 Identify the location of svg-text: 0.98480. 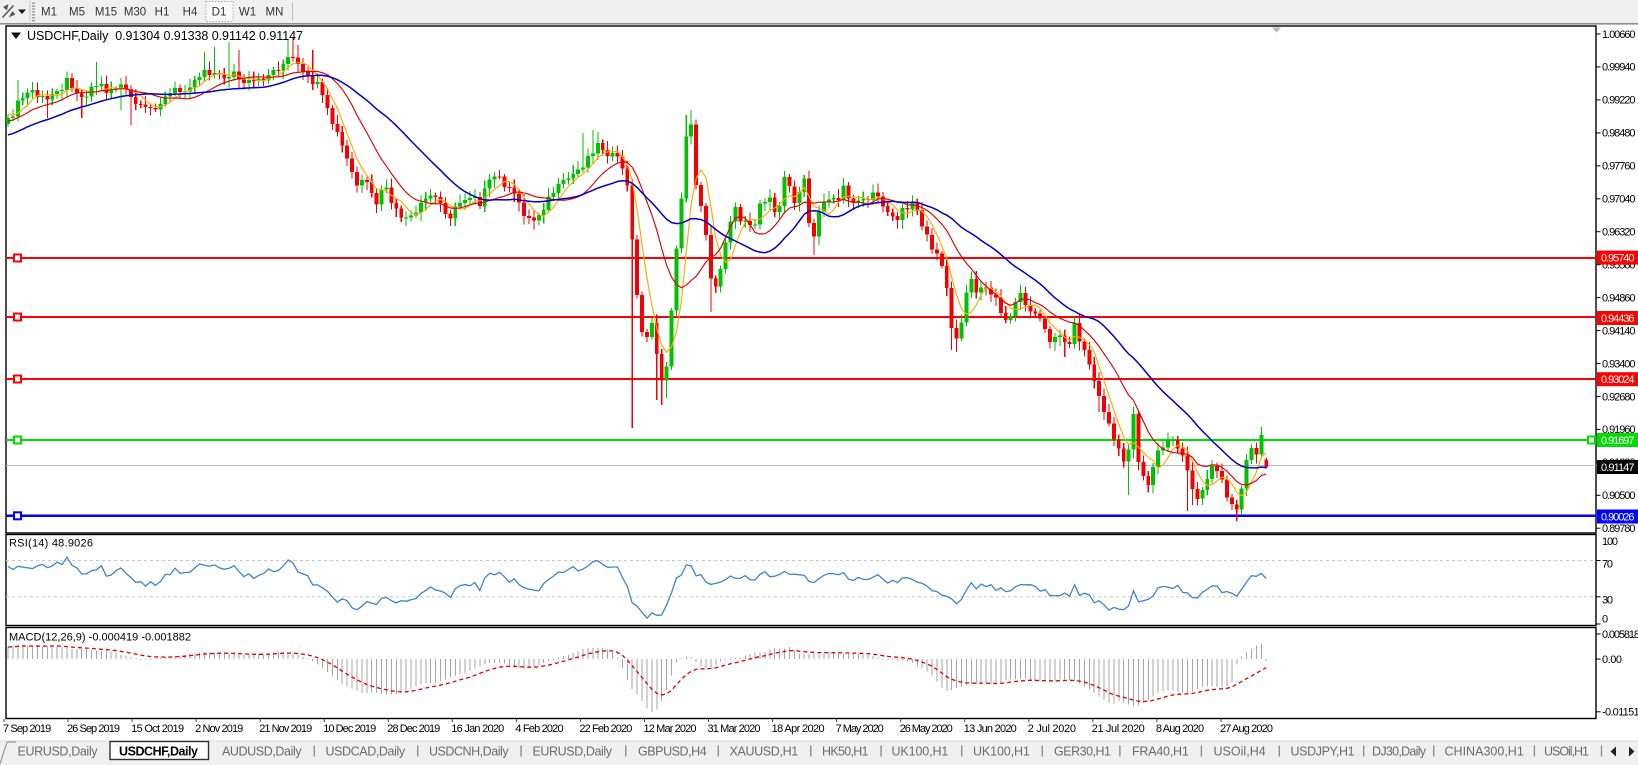
(1619, 134).